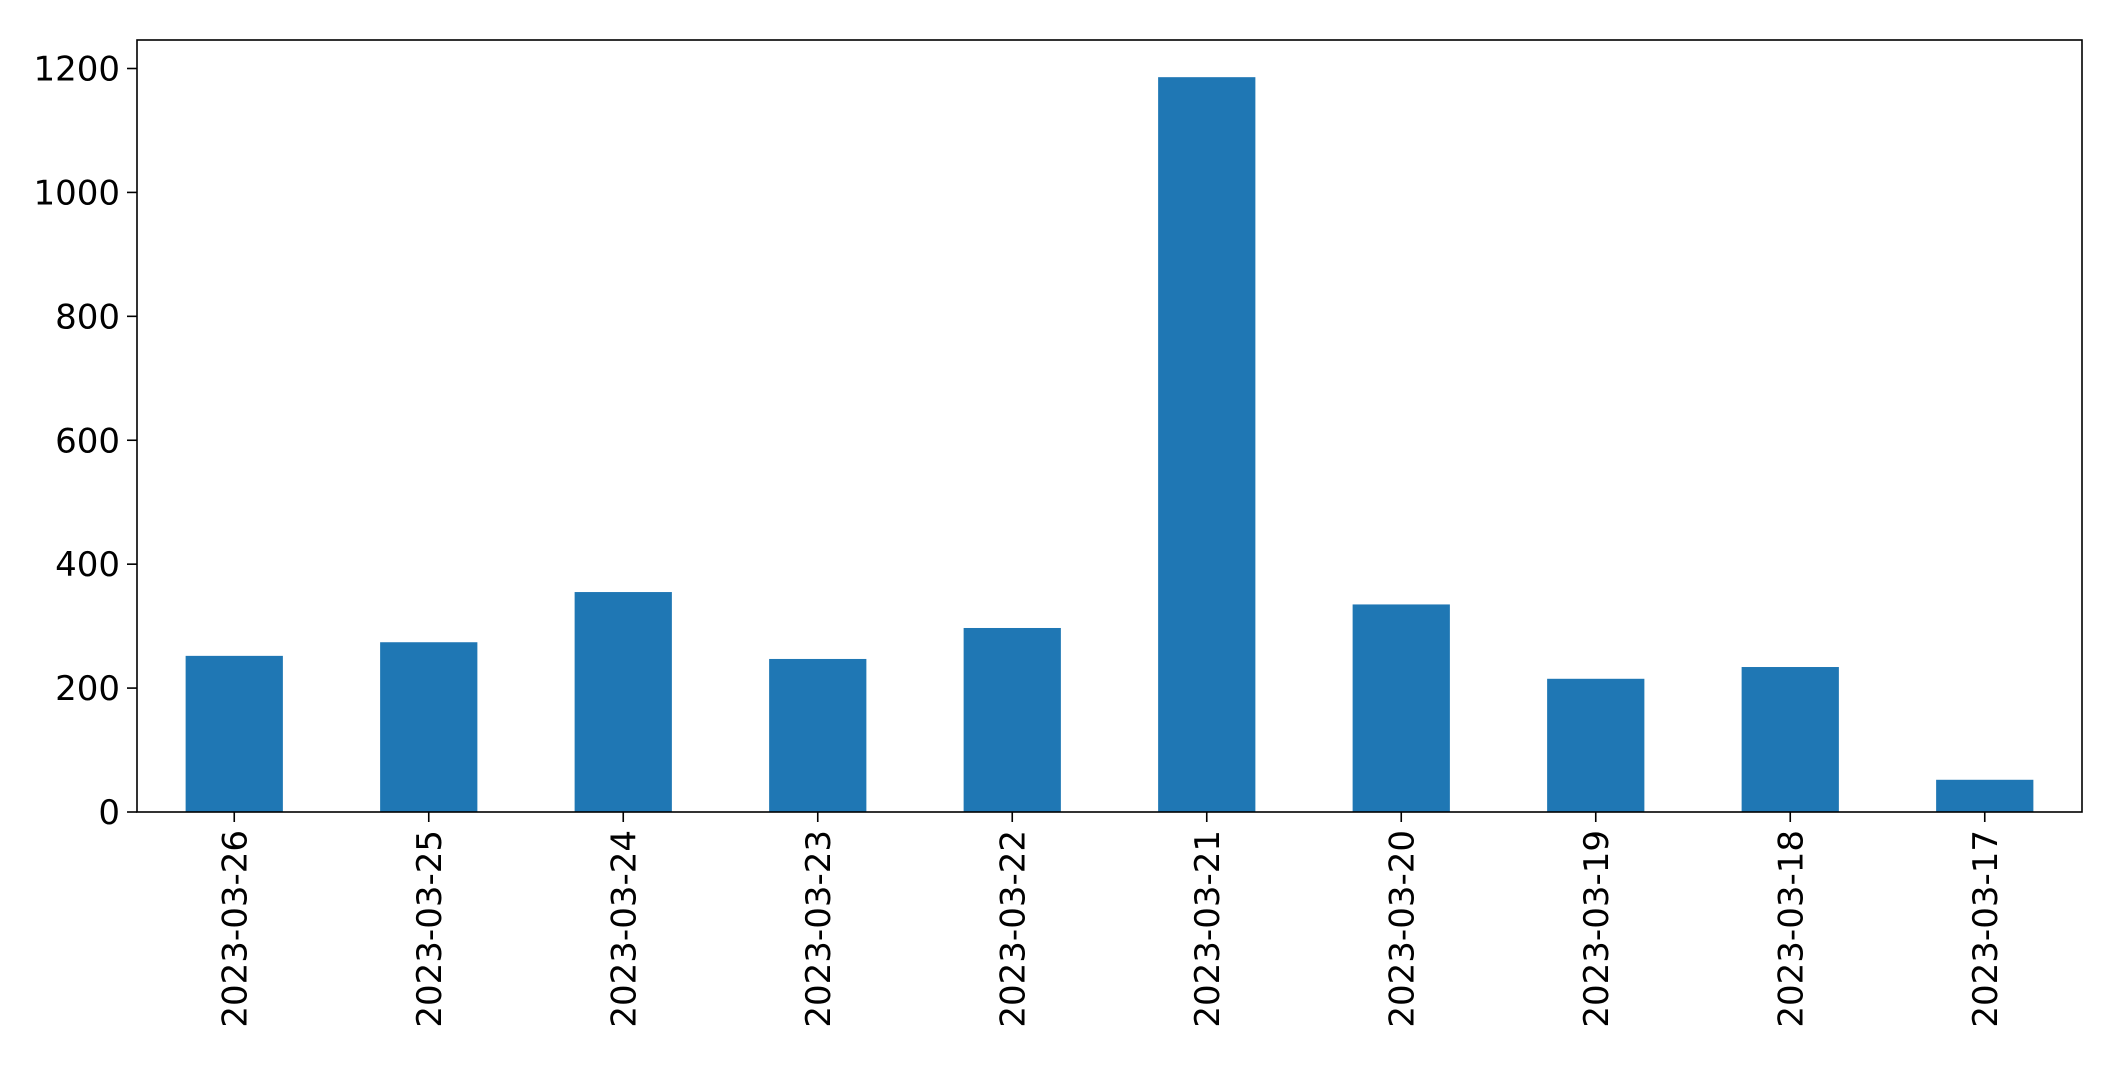  What do you see at coordinates (87, 565) in the screenshot?
I see `y-tick-label: 400` at bounding box center [87, 565].